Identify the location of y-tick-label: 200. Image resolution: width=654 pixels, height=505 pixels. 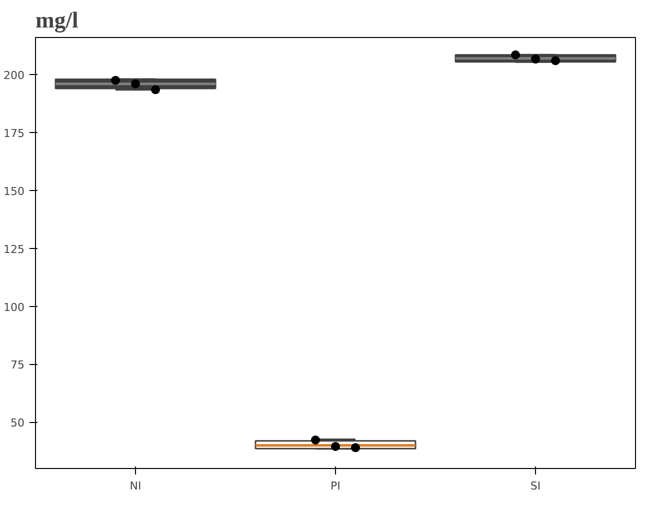
(14, 75).